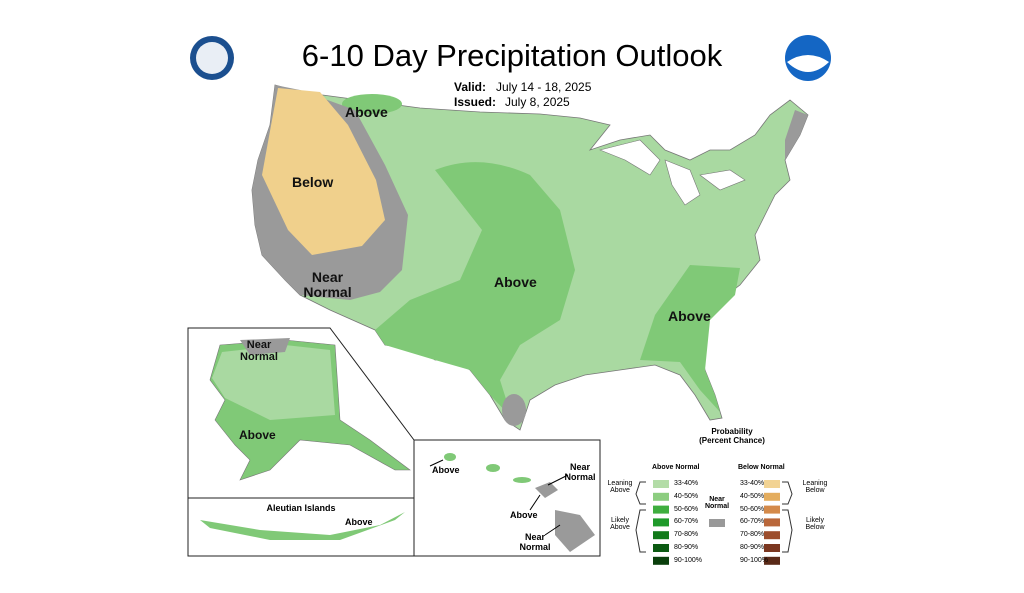 The image size is (1024, 593). Describe the element at coordinates (544, 87) in the screenshot. I see `valid-dates: July 14 - 18, 2025` at that location.